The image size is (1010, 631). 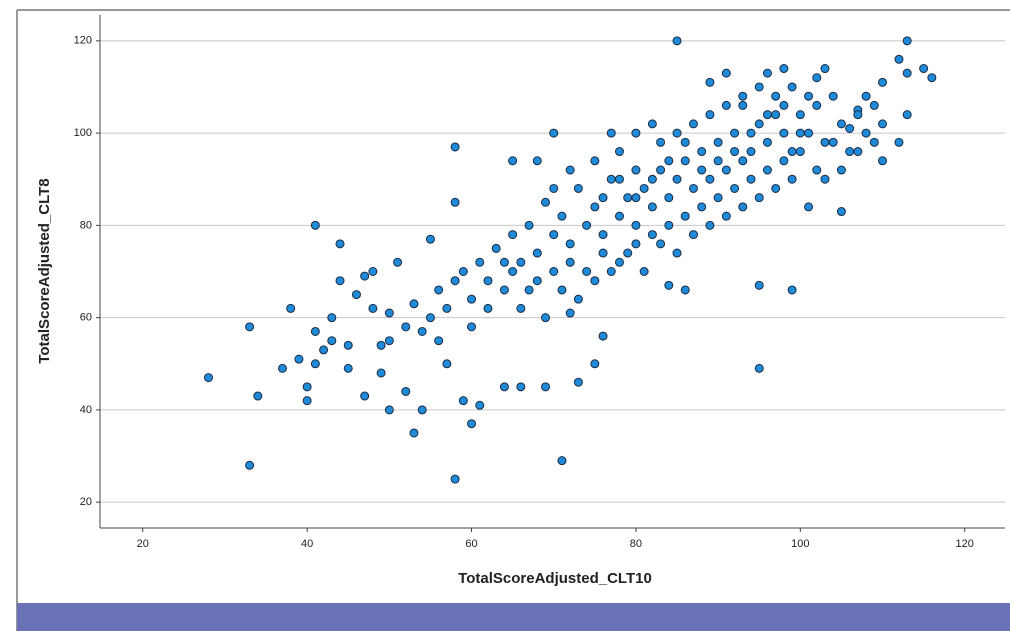 I want to click on x-tick-label: 80, so click(x=636, y=544).